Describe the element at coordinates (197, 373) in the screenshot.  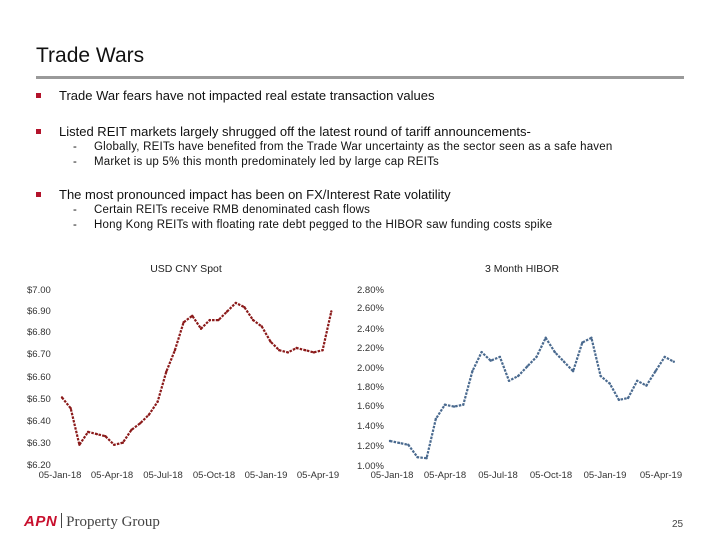
I see `usd-cny-series-line` at that location.